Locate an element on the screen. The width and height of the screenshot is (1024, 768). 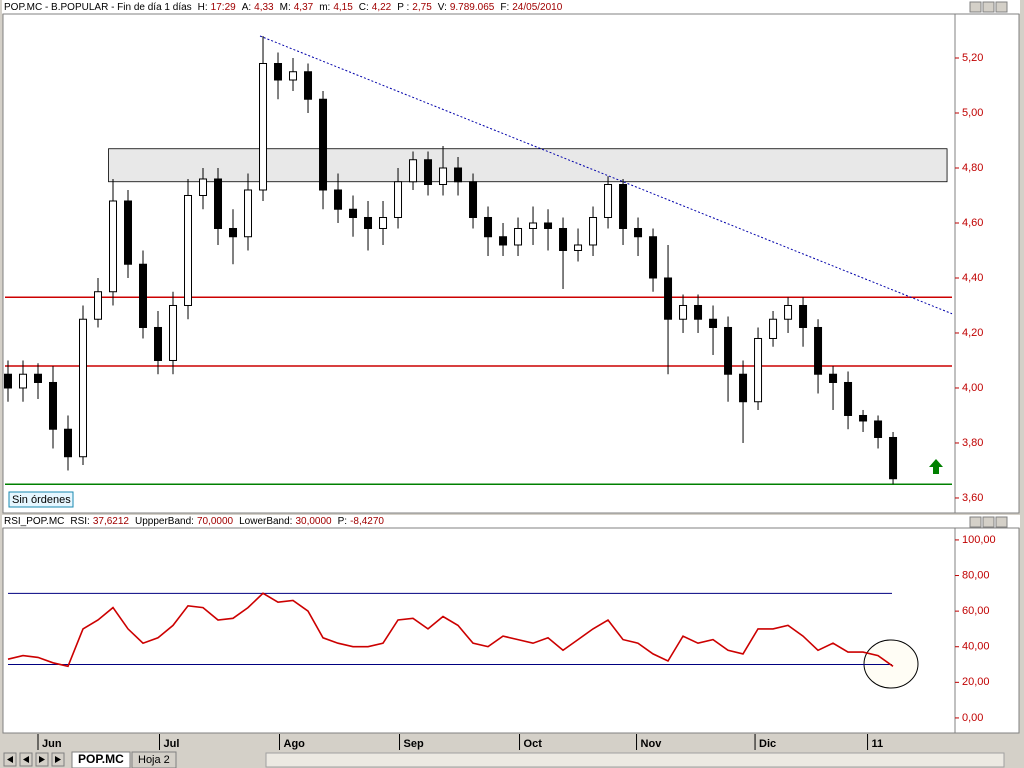
x-tick-label: Nov is located at coordinates (652, 744).